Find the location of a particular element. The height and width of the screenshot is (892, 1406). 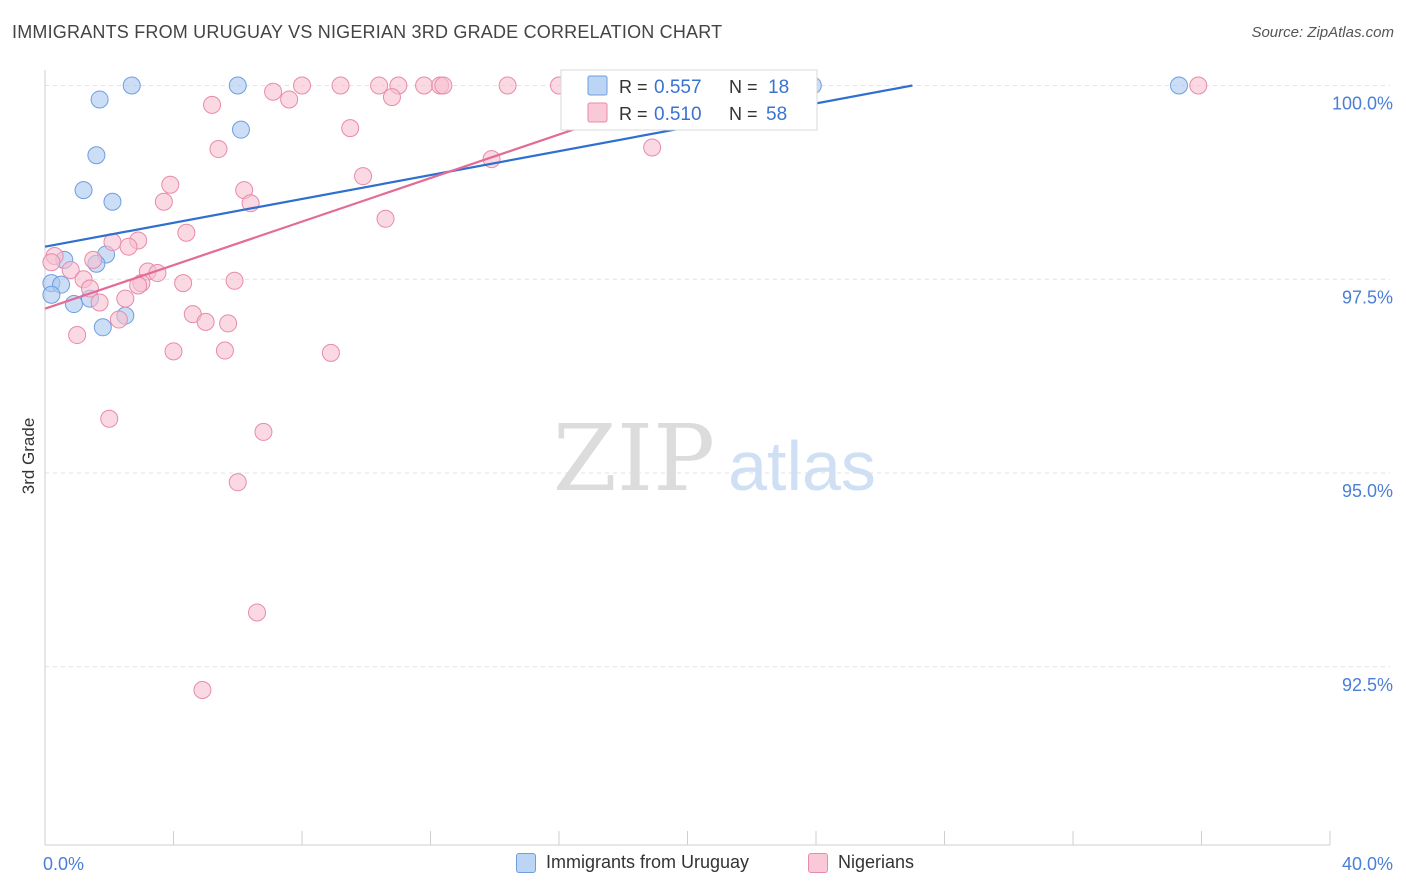

watermark: ZIP atlas is located at coordinates (714, 458).